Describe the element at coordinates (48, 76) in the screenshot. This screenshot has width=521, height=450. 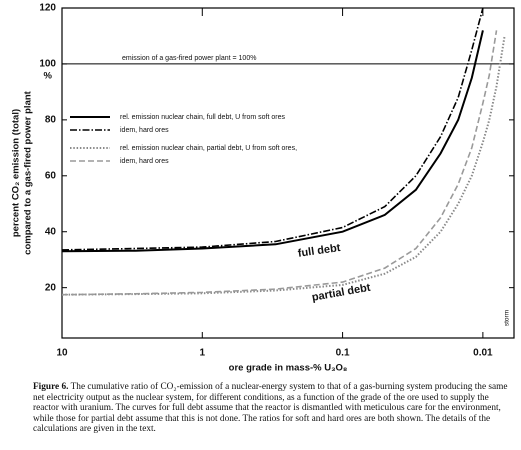
I see `y-unit: %` at that location.